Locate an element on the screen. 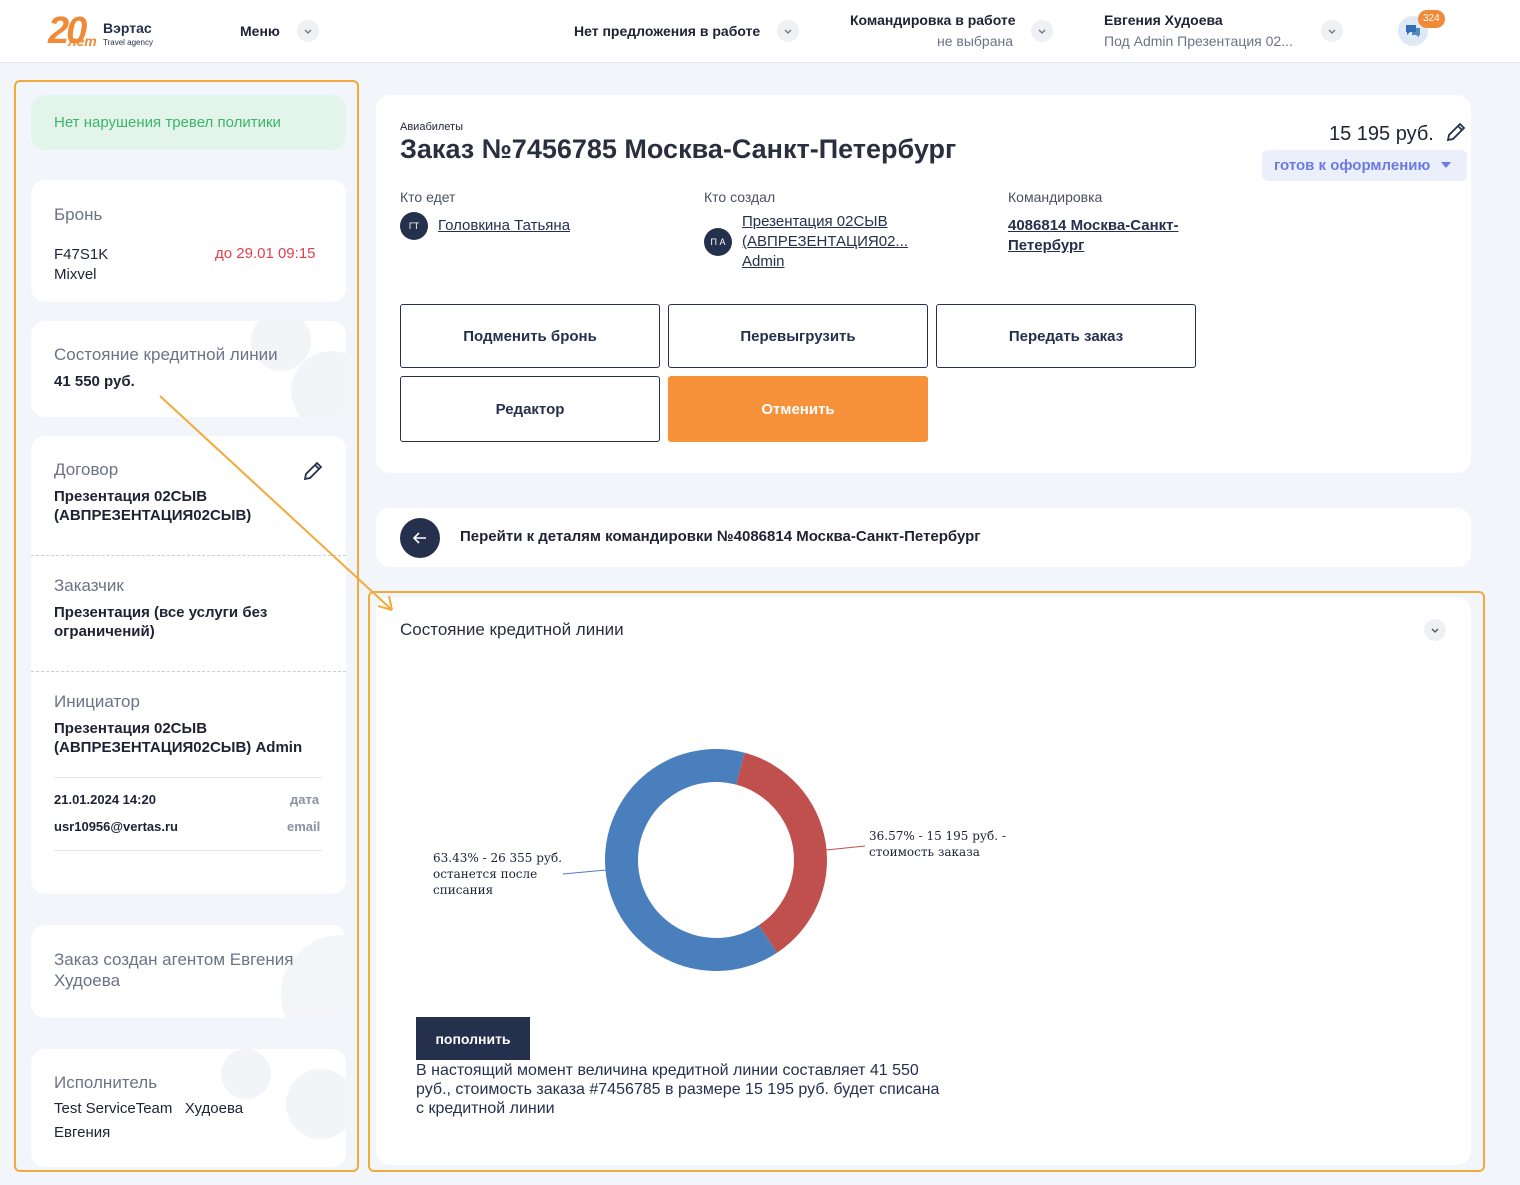 Image resolution: width=1520 pixels, height=1185 pixels. executor-value-line2: Евгения is located at coordinates (82, 1132).